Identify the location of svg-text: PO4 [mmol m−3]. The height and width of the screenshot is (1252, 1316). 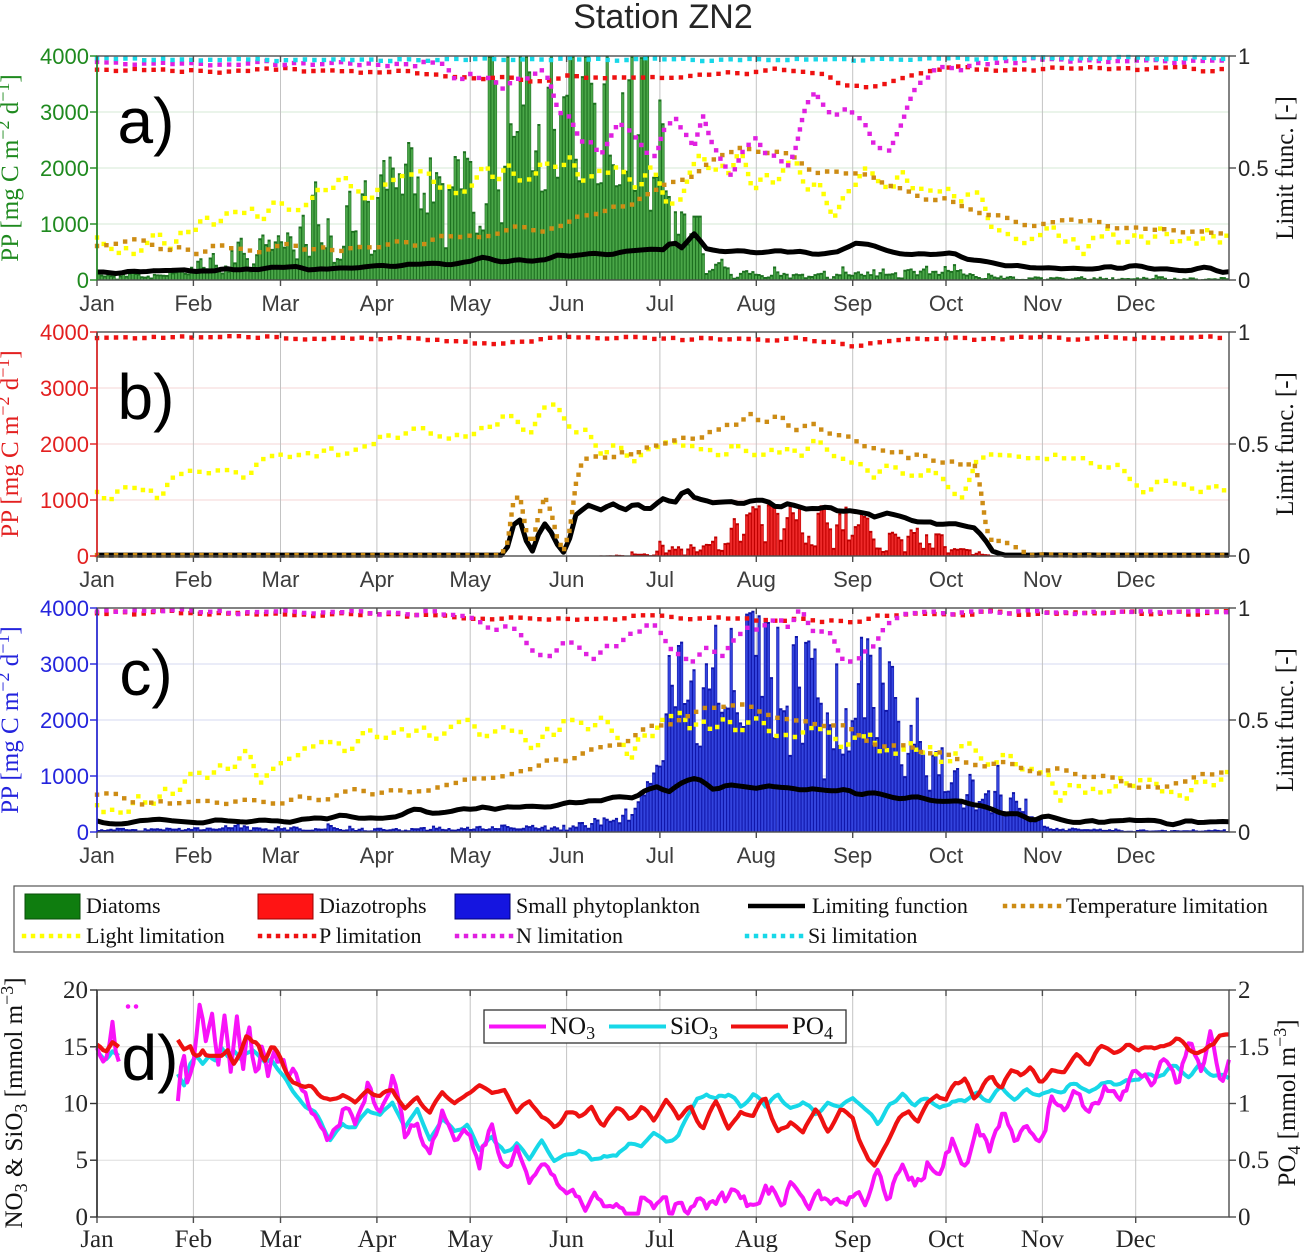
(1287, 1102).